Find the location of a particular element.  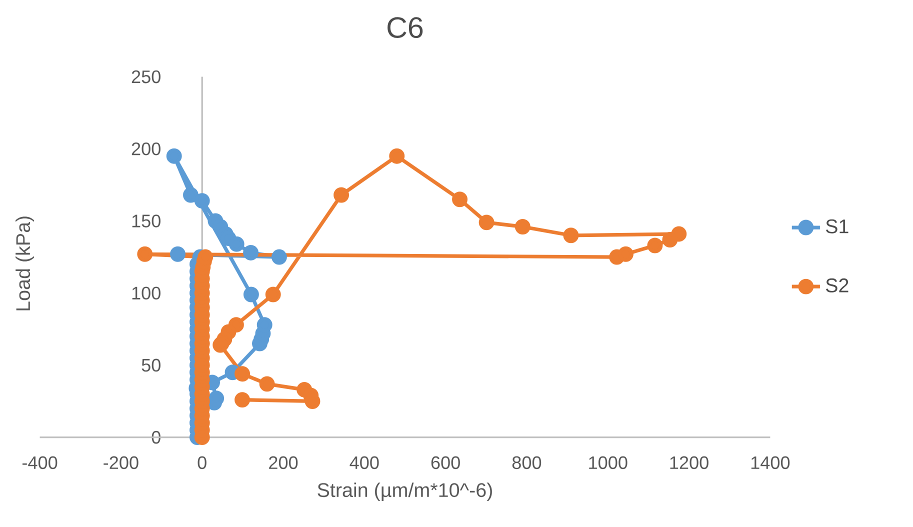

y-tick-label: 50 is located at coordinates (151, 365).